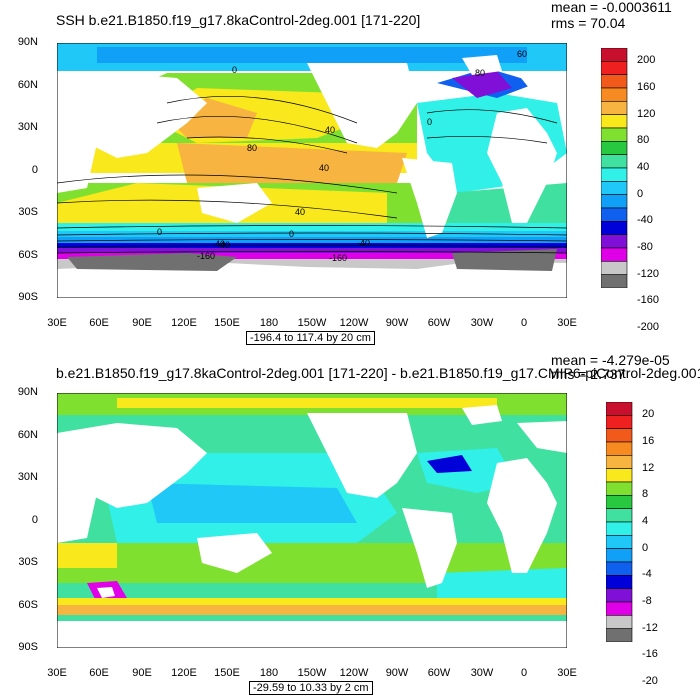 Image resolution: width=700 pixels, height=700 pixels. Describe the element at coordinates (542, 437) in the screenshot. I see `panel2-europe` at that location.